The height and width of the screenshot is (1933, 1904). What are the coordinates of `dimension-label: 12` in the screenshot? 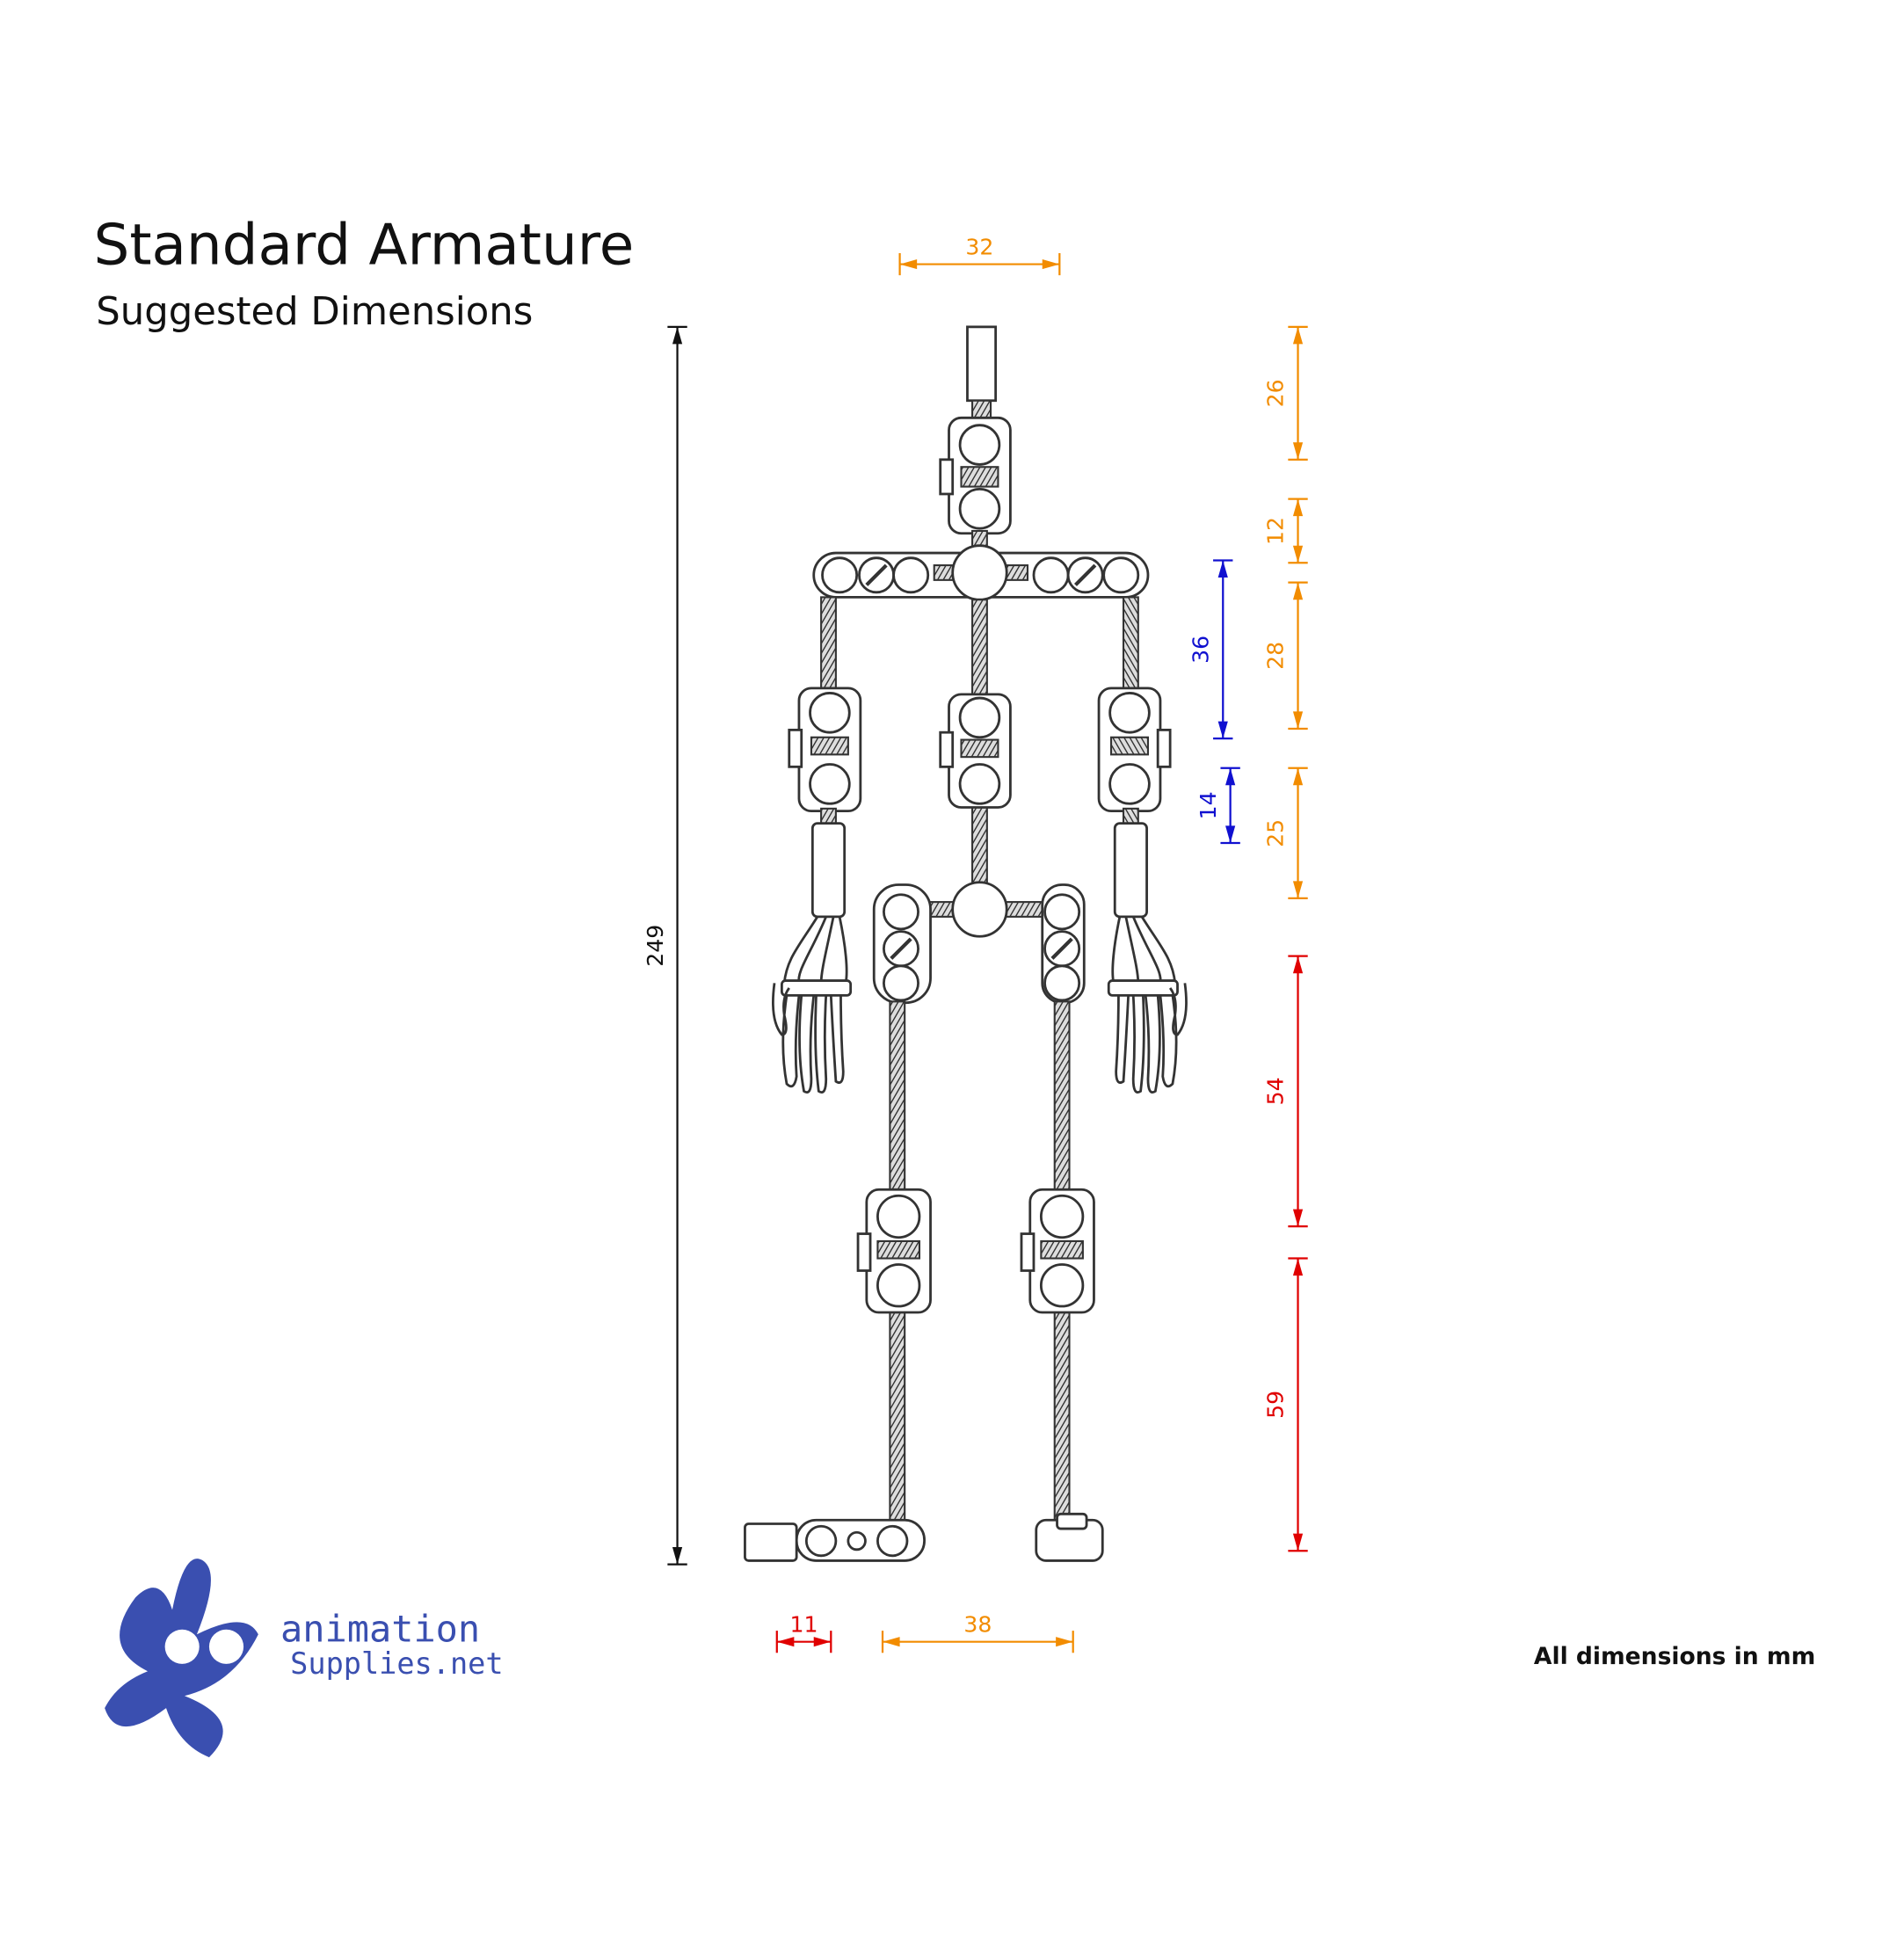 It's located at (1276, 531).